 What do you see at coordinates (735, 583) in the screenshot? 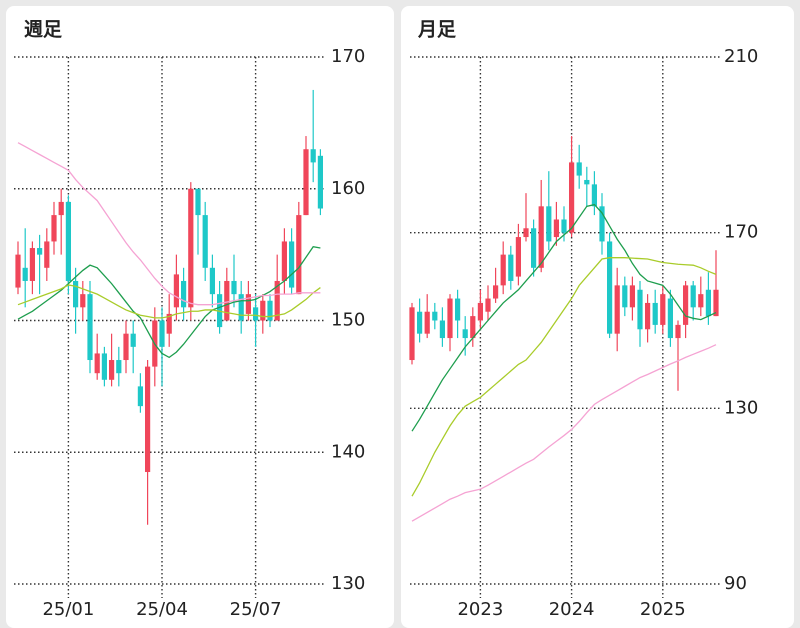
I see `y-tick-label: 90` at bounding box center [735, 583].